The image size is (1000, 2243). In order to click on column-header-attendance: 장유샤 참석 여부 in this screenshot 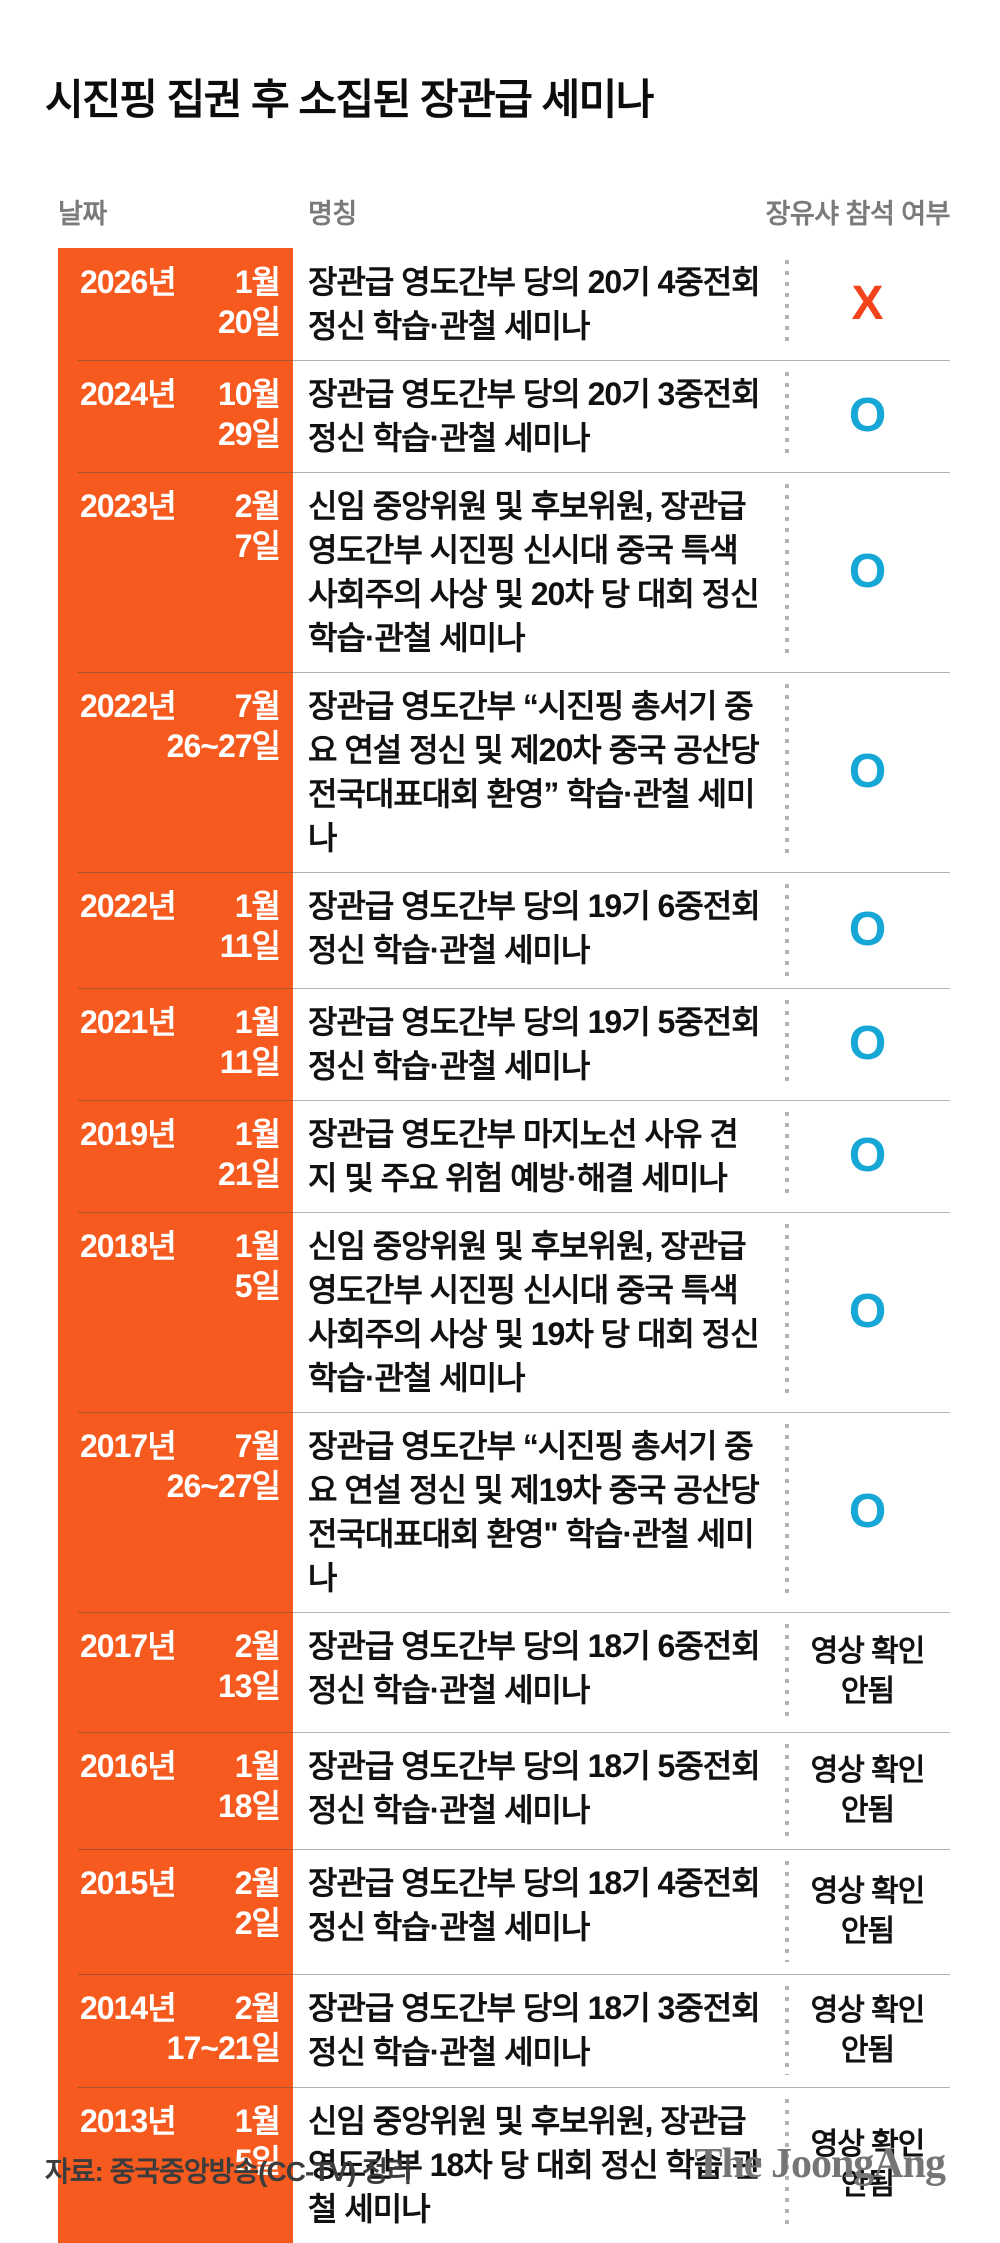, I will do `click(858, 214)`.